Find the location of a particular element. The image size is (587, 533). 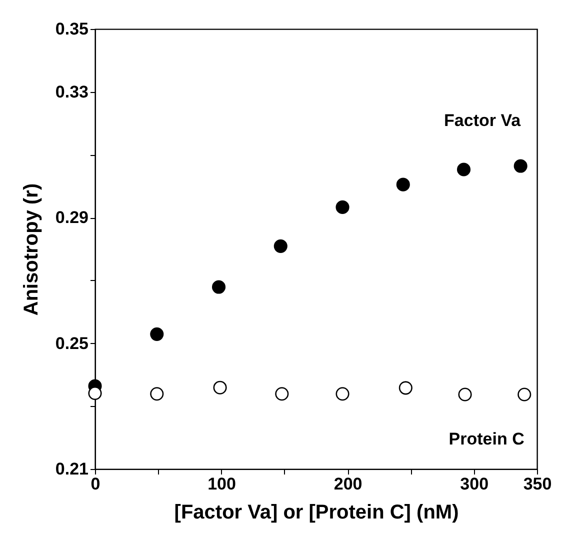

y-axis-title: Anisotropy (r) is located at coordinates (31, 249).